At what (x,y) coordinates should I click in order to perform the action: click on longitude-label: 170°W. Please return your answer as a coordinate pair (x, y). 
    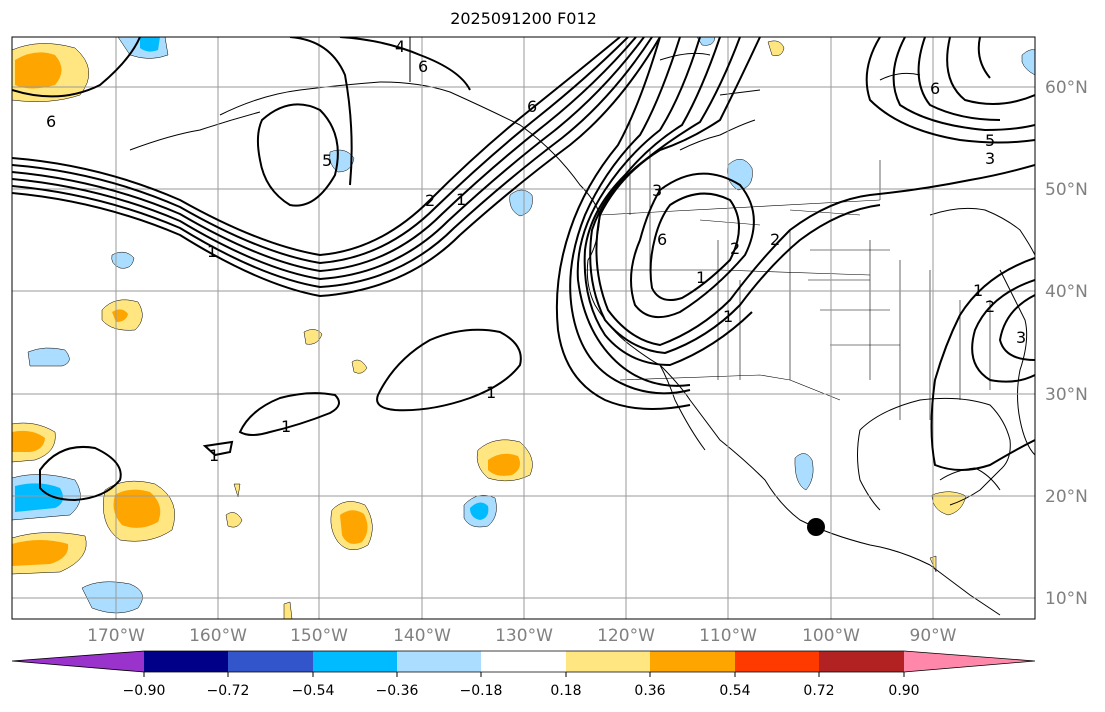
    Looking at the image, I should click on (116, 636).